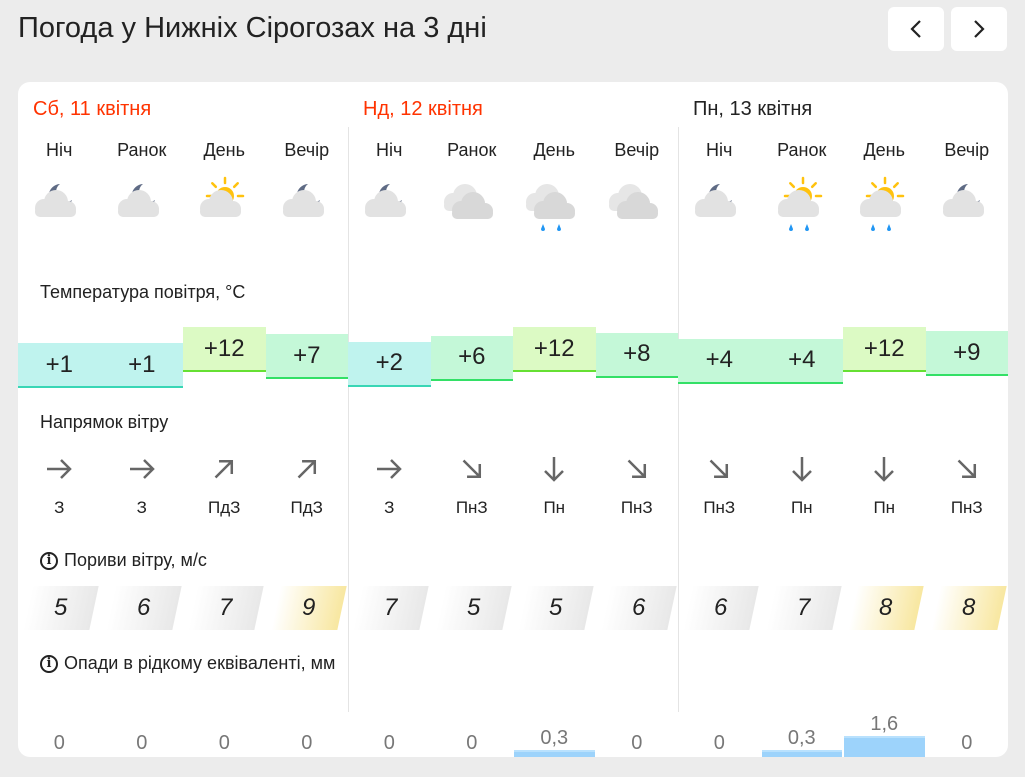 The image size is (1025, 777). Describe the element at coordinates (135, 560) in the screenshot. I see `gusts-label-text: Пориви вітру, м/с` at that location.